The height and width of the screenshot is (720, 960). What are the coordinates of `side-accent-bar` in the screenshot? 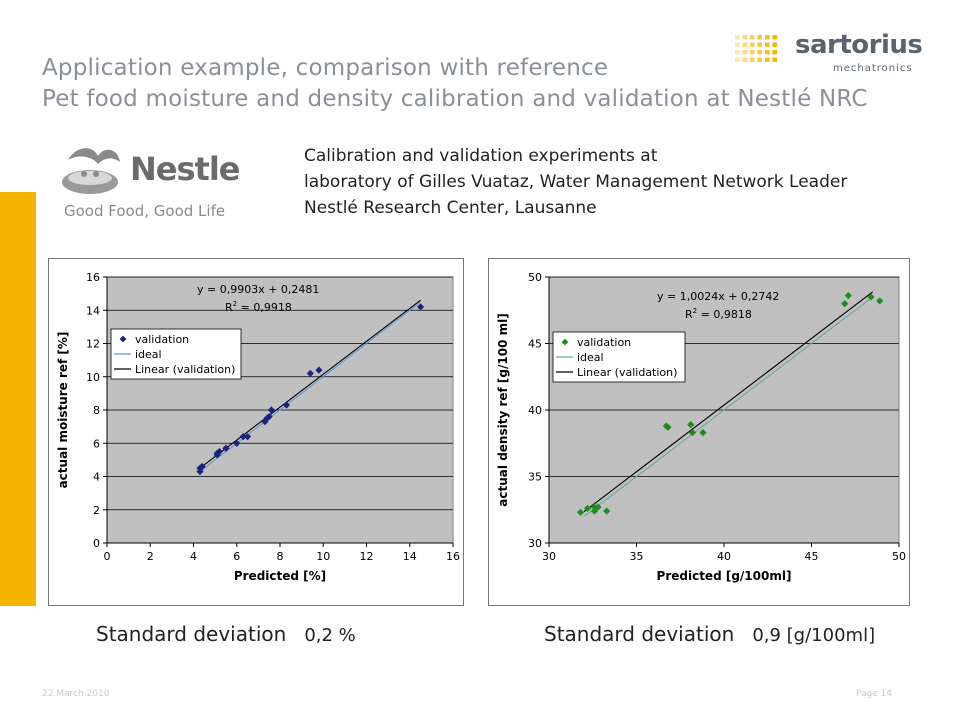 It's located at (18, 399).